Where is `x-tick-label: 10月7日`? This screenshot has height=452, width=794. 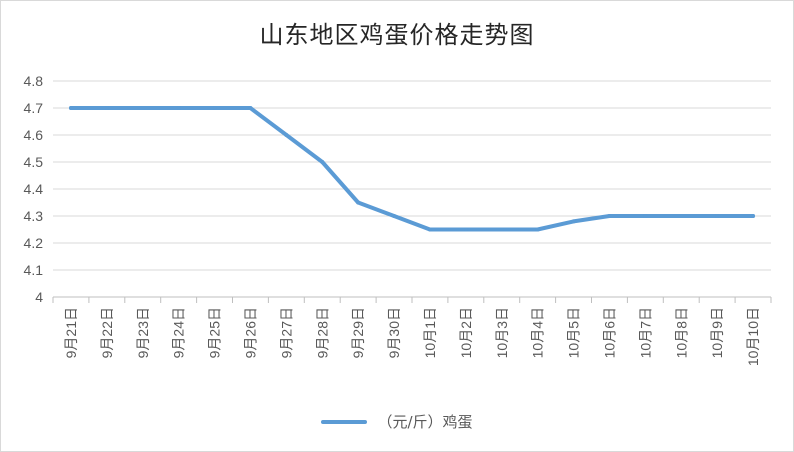 x-tick-label: 10月7日 is located at coordinates (645, 332).